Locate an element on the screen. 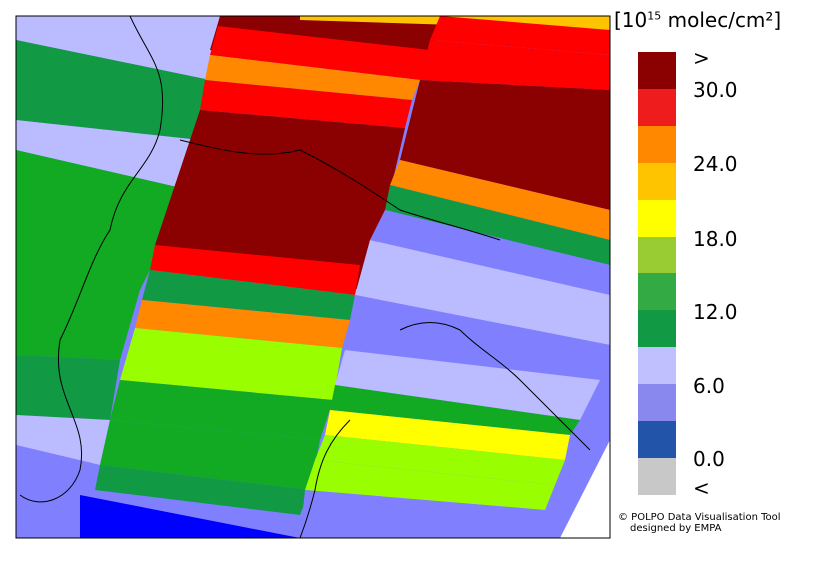 The image size is (813, 566). legend-label-0: 0.0 is located at coordinates (709, 459).